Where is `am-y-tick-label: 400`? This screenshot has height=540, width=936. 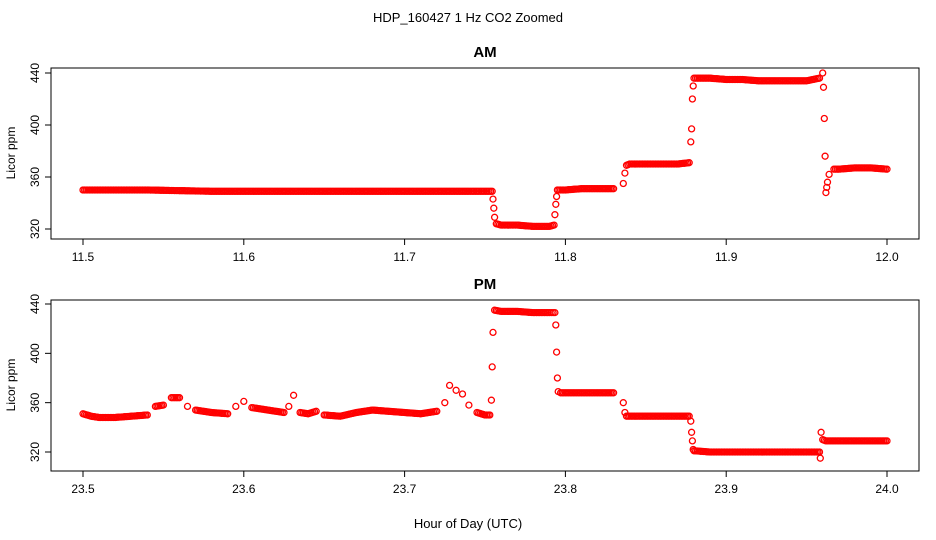 am-y-tick-label: 400 is located at coordinates (35, 125).